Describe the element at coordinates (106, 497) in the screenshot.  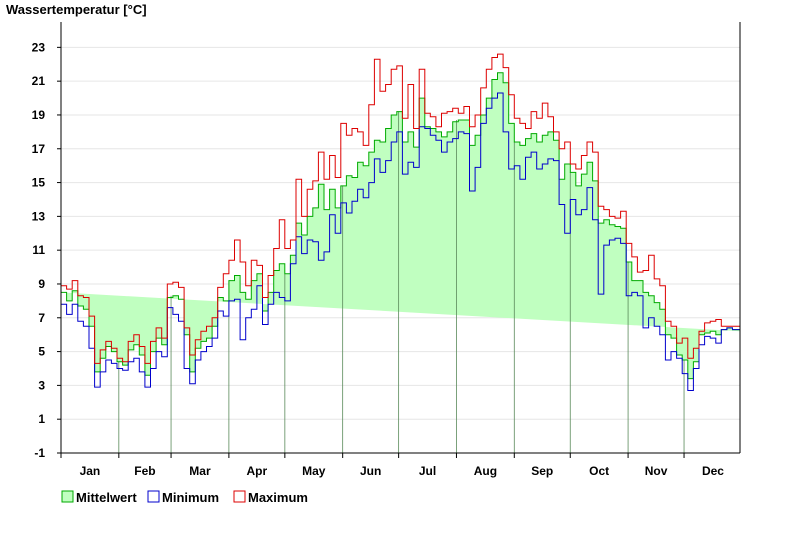
I see `legend-label-mean: Mittelwert` at that location.